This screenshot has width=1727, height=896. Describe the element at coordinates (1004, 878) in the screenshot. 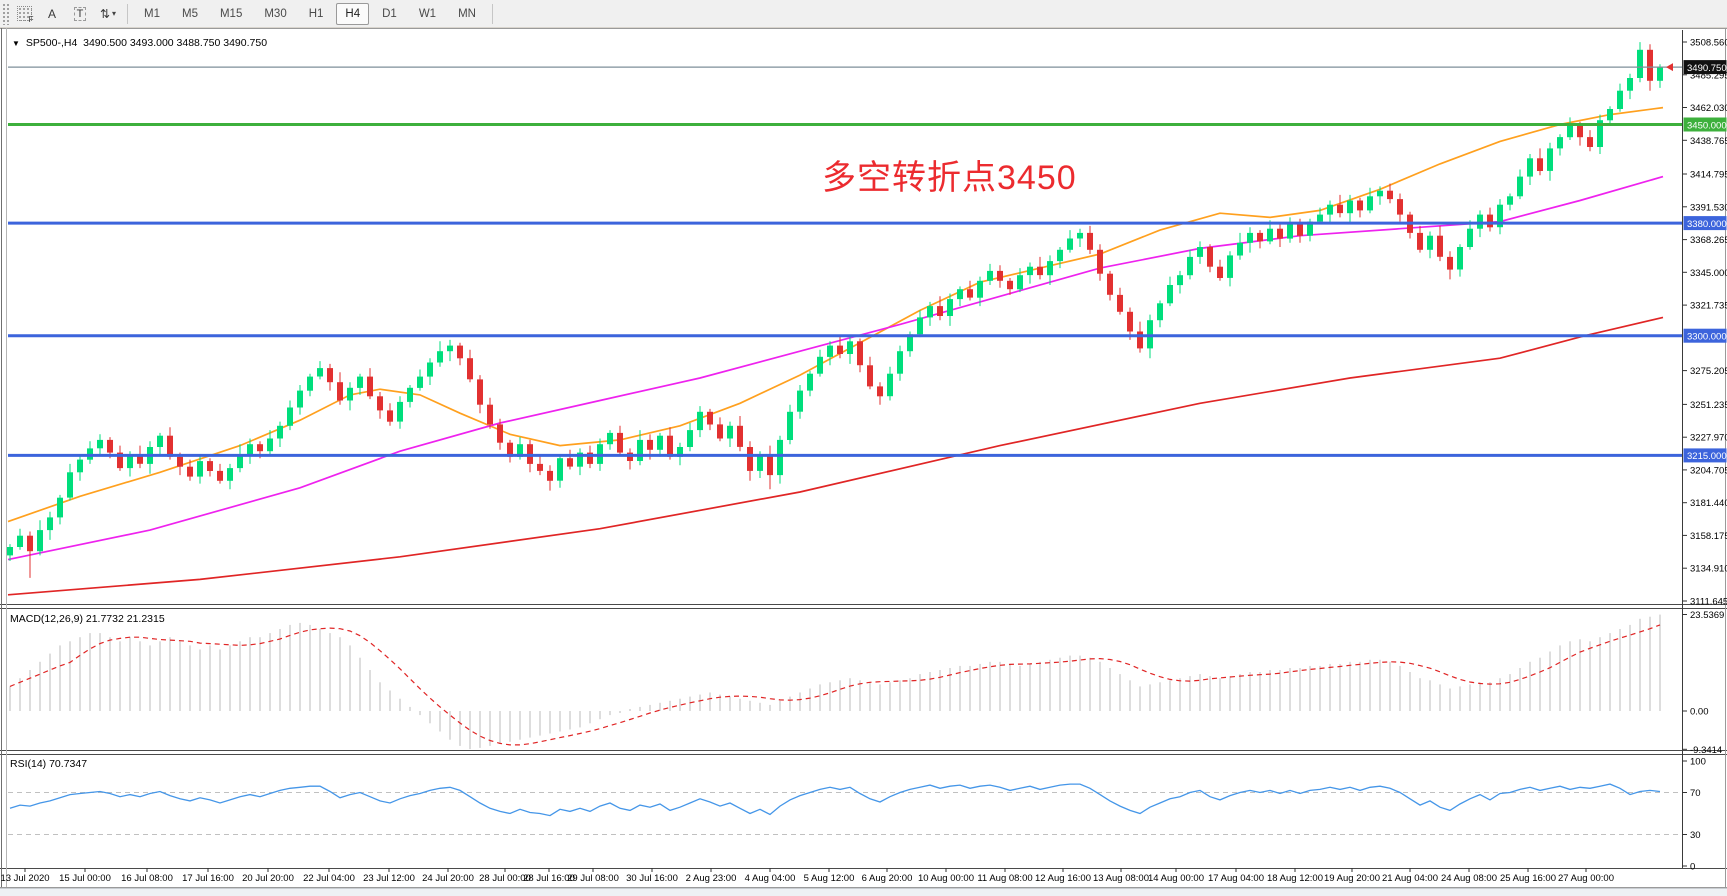

I see `time-axis-label: 11 Aug 08:00` at that location.